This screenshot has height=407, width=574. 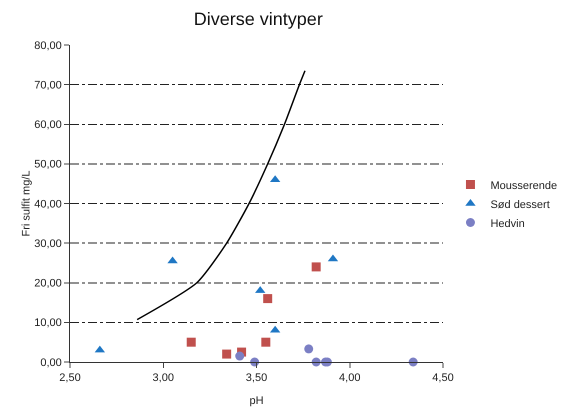 I want to click on x-tick-label: 3,50, so click(x=257, y=378).